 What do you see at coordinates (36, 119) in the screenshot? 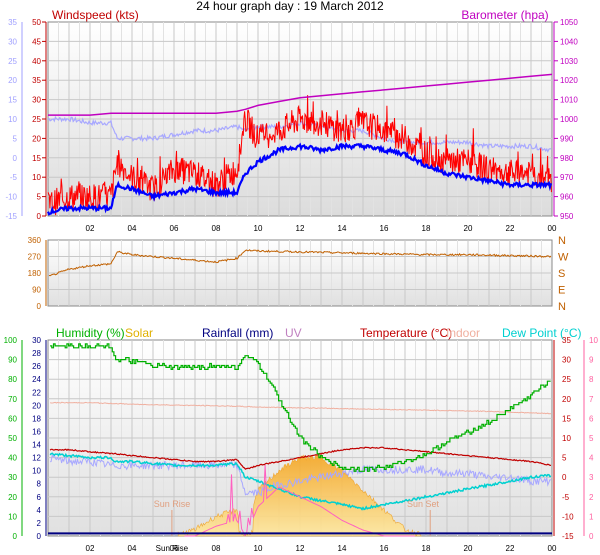
I see `wind-tick-label: 25` at bounding box center [36, 119].